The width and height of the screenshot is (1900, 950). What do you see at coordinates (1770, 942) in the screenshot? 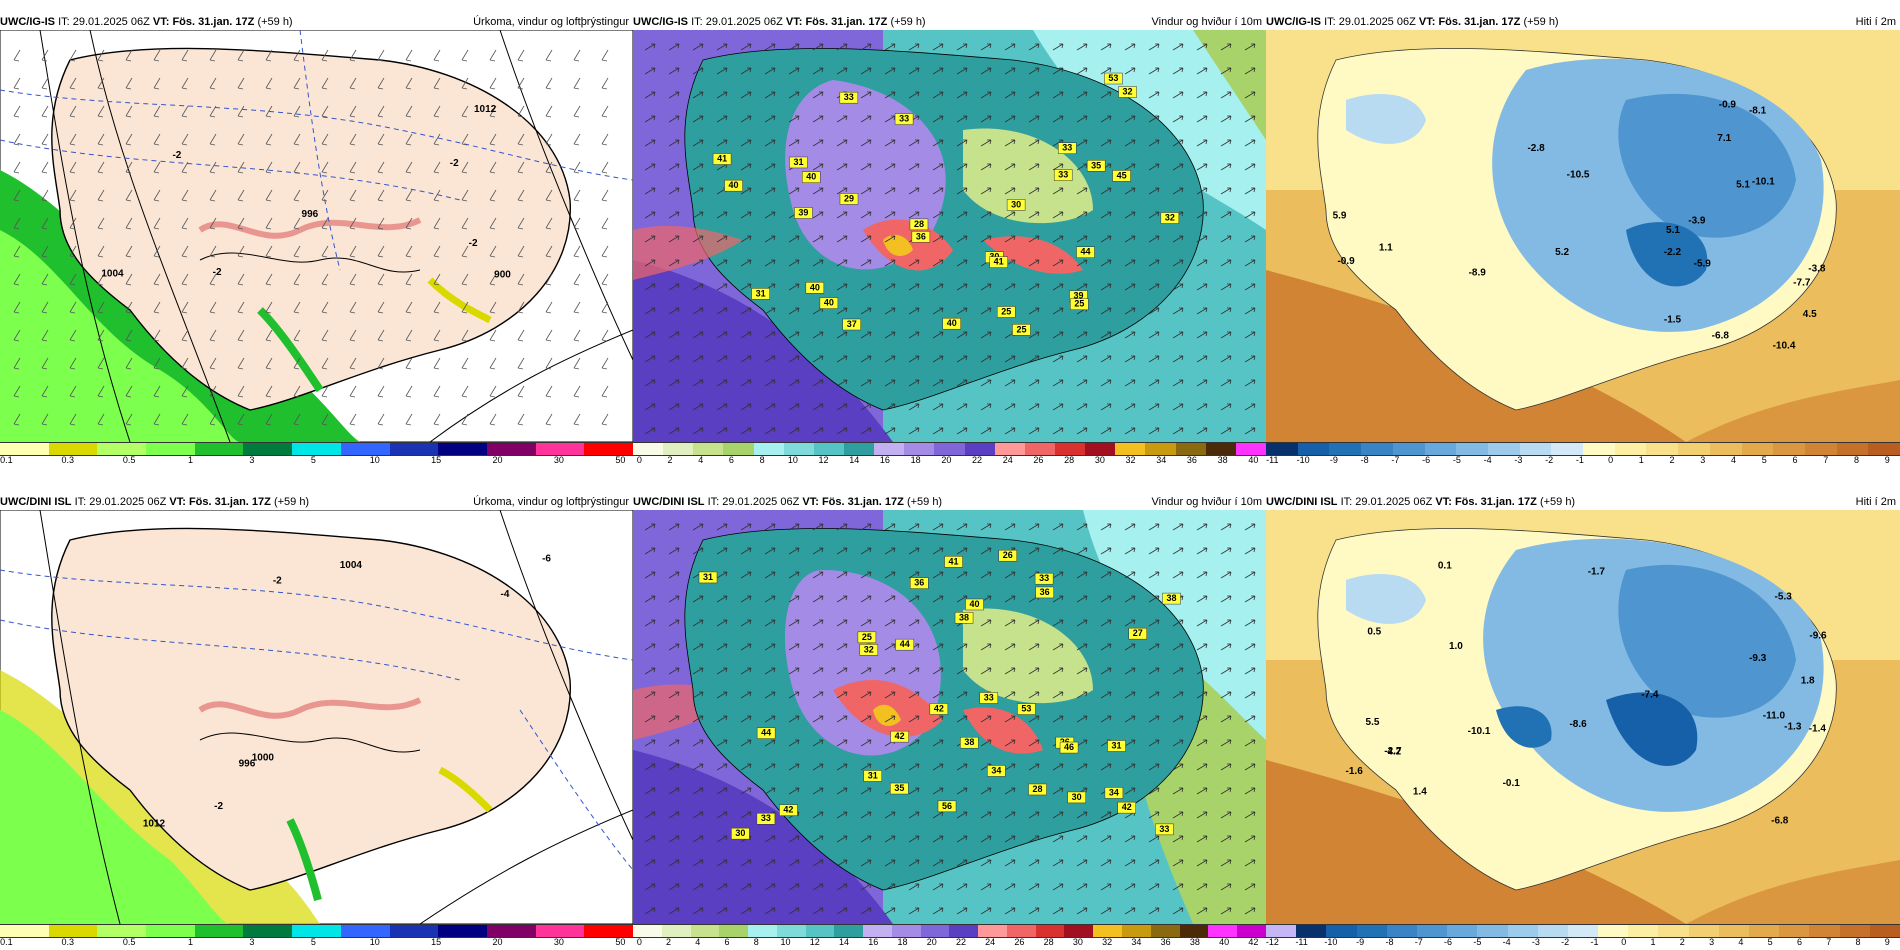
I see `legend-tick: 5` at bounding box center [1770, 942].